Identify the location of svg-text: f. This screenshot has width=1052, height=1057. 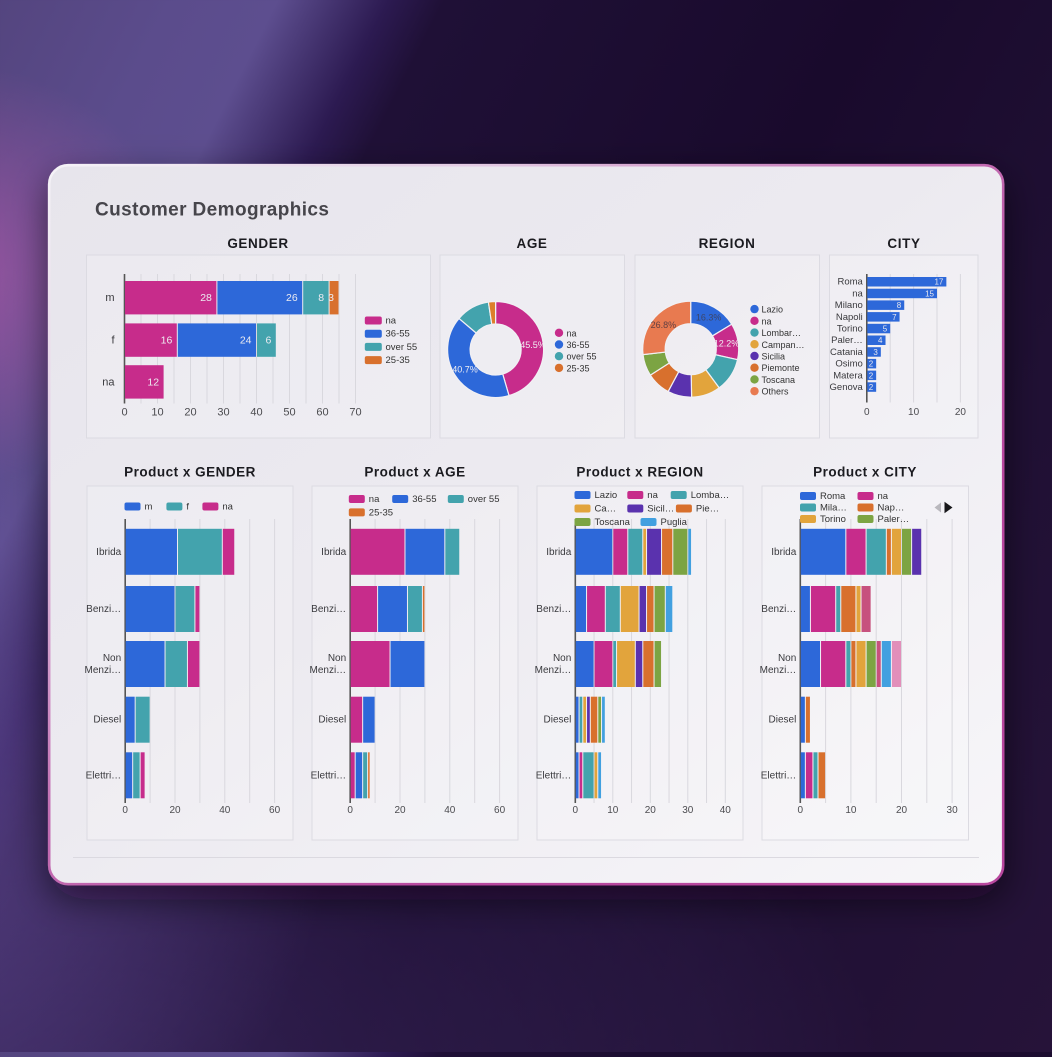
(113, 341).